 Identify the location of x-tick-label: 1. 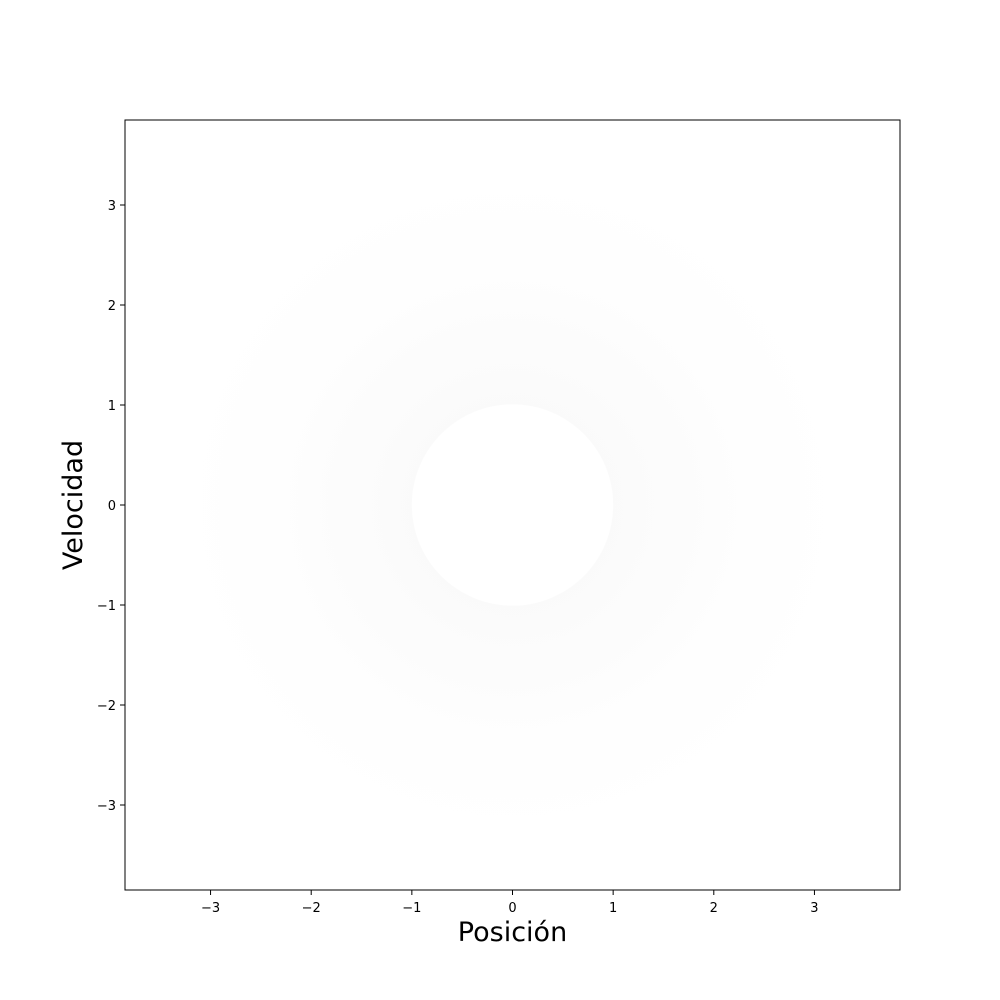
(613, 908).